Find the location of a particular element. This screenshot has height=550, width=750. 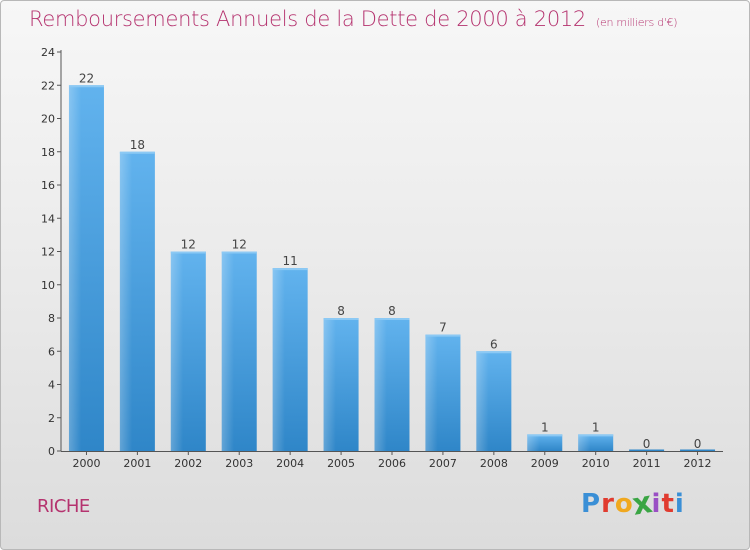

data-label: 6 is located at coordinates (494, 344).